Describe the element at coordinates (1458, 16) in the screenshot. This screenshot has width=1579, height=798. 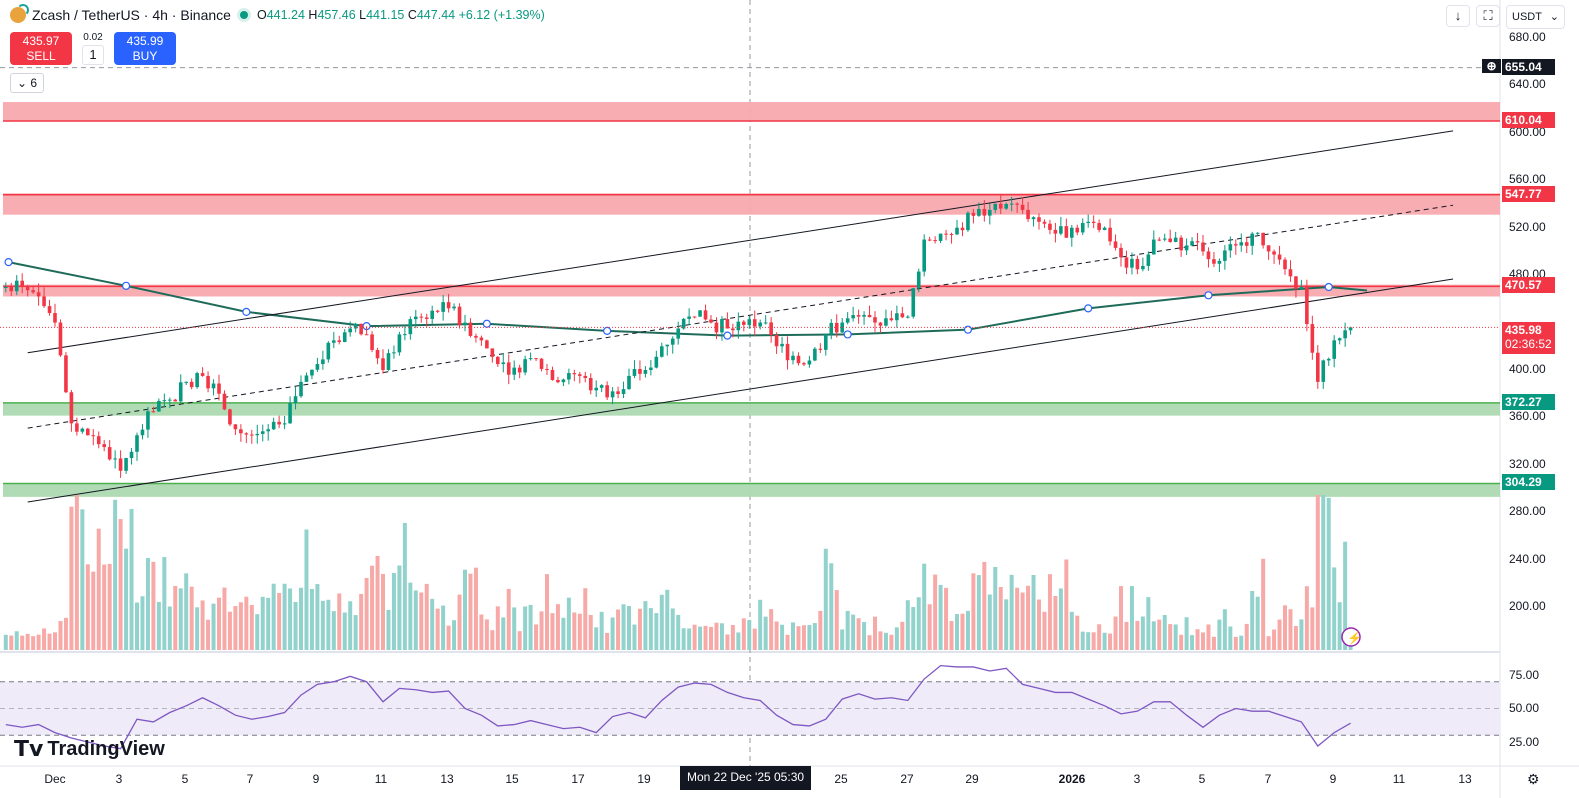
I see `download-icon: ↓` at that location.